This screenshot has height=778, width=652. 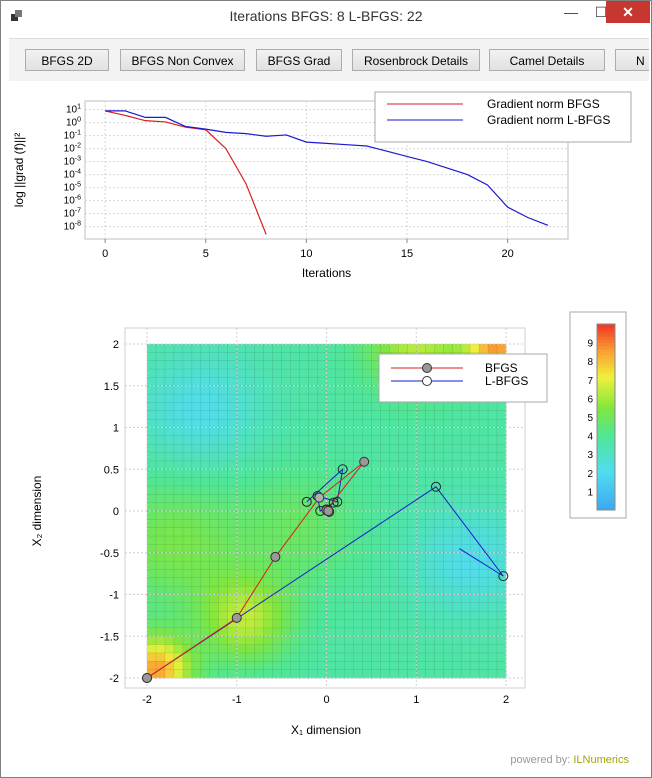 I want to click on title-bar: Iterations BFGS: 8 L-BFGS: 22 — ☐ ✕, so click(x=326, y=16).